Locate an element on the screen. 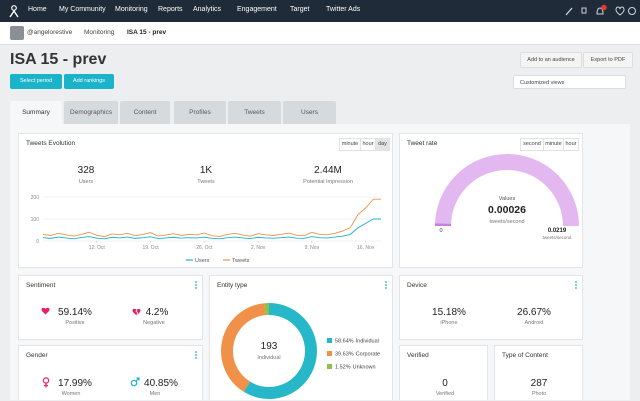  legend-value: 58.64% is located at coordinates (344, 342).